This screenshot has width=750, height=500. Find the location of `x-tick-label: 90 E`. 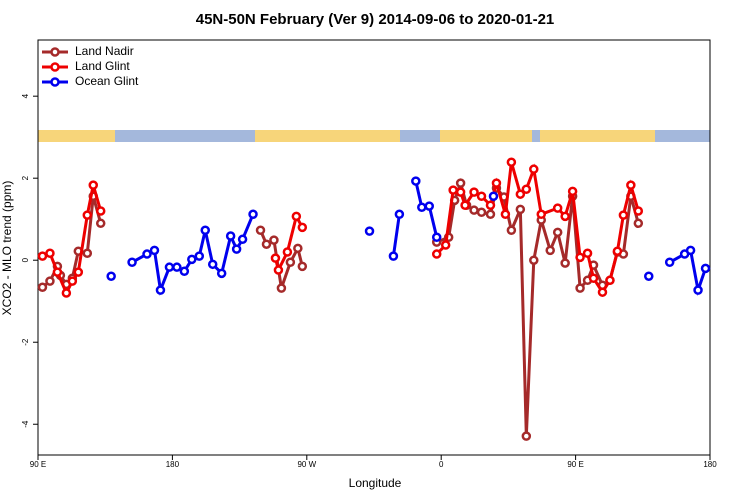

x-tick-label: 90 E is located at coordinates (575, 464).